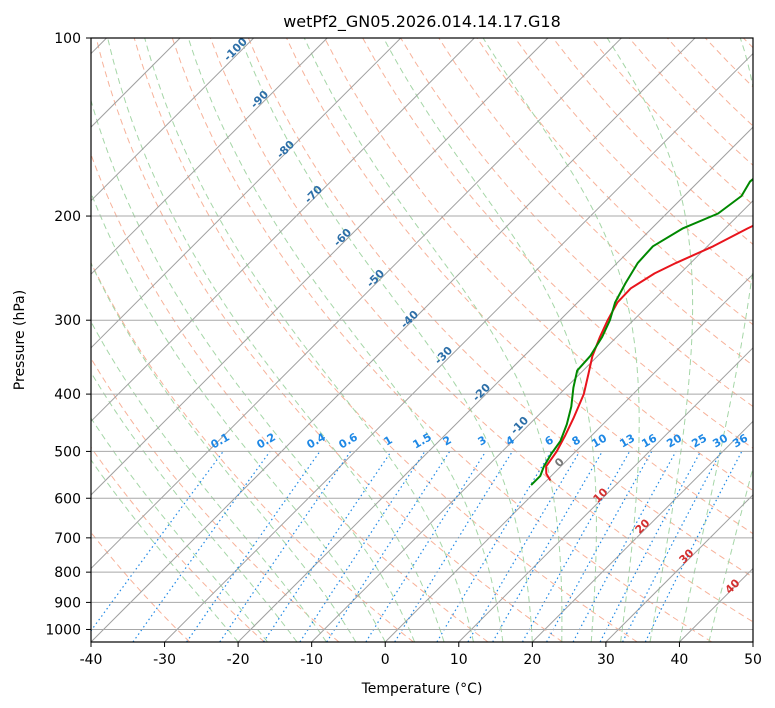  What do you see at coordinates (649, 440) in the screenshot?
I see `mixing-ratio-label: 16` at bounding box center [649, 440].